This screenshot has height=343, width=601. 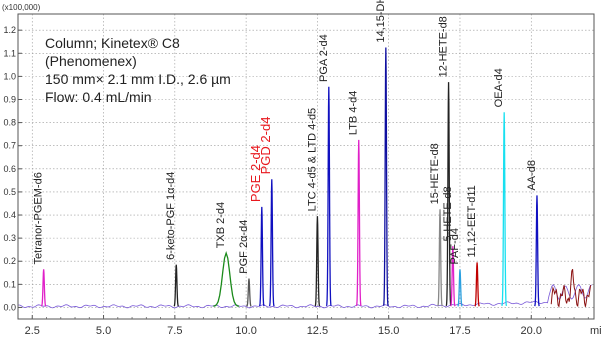 I want to click on late-noise-trace, so click(x=571, y=288).